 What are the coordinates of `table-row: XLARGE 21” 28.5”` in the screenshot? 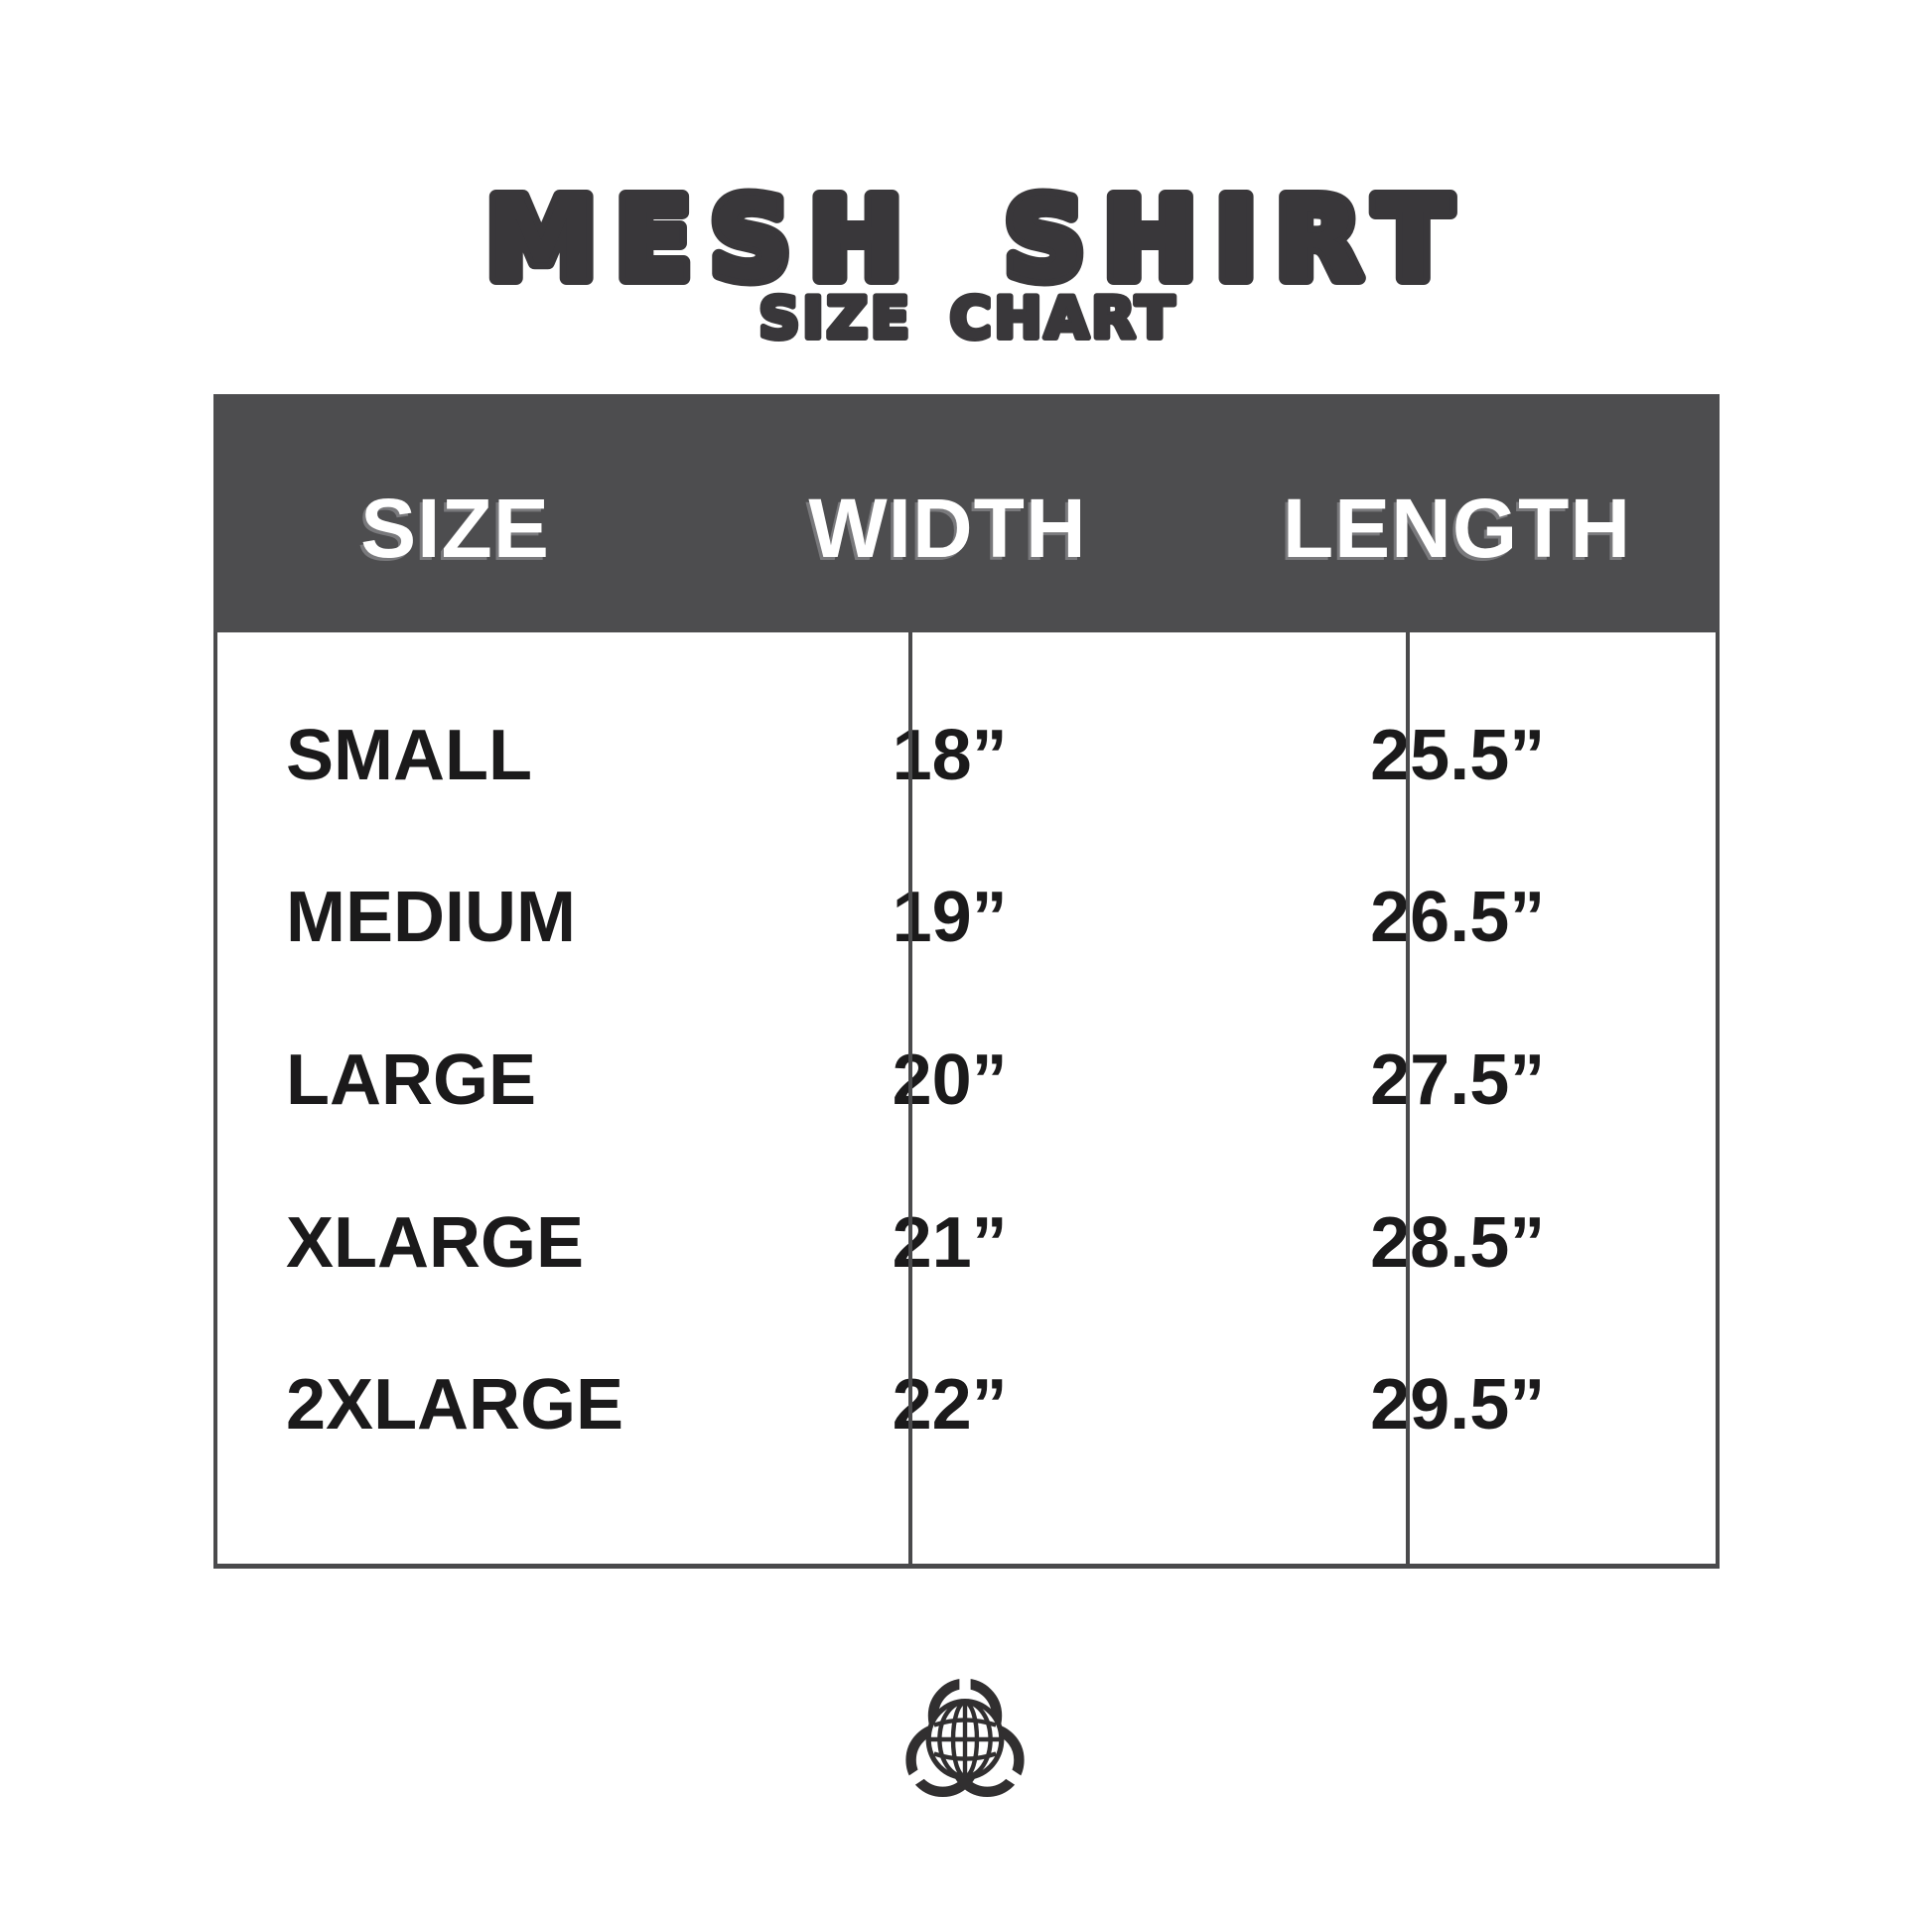 It's located at (967, 1243).